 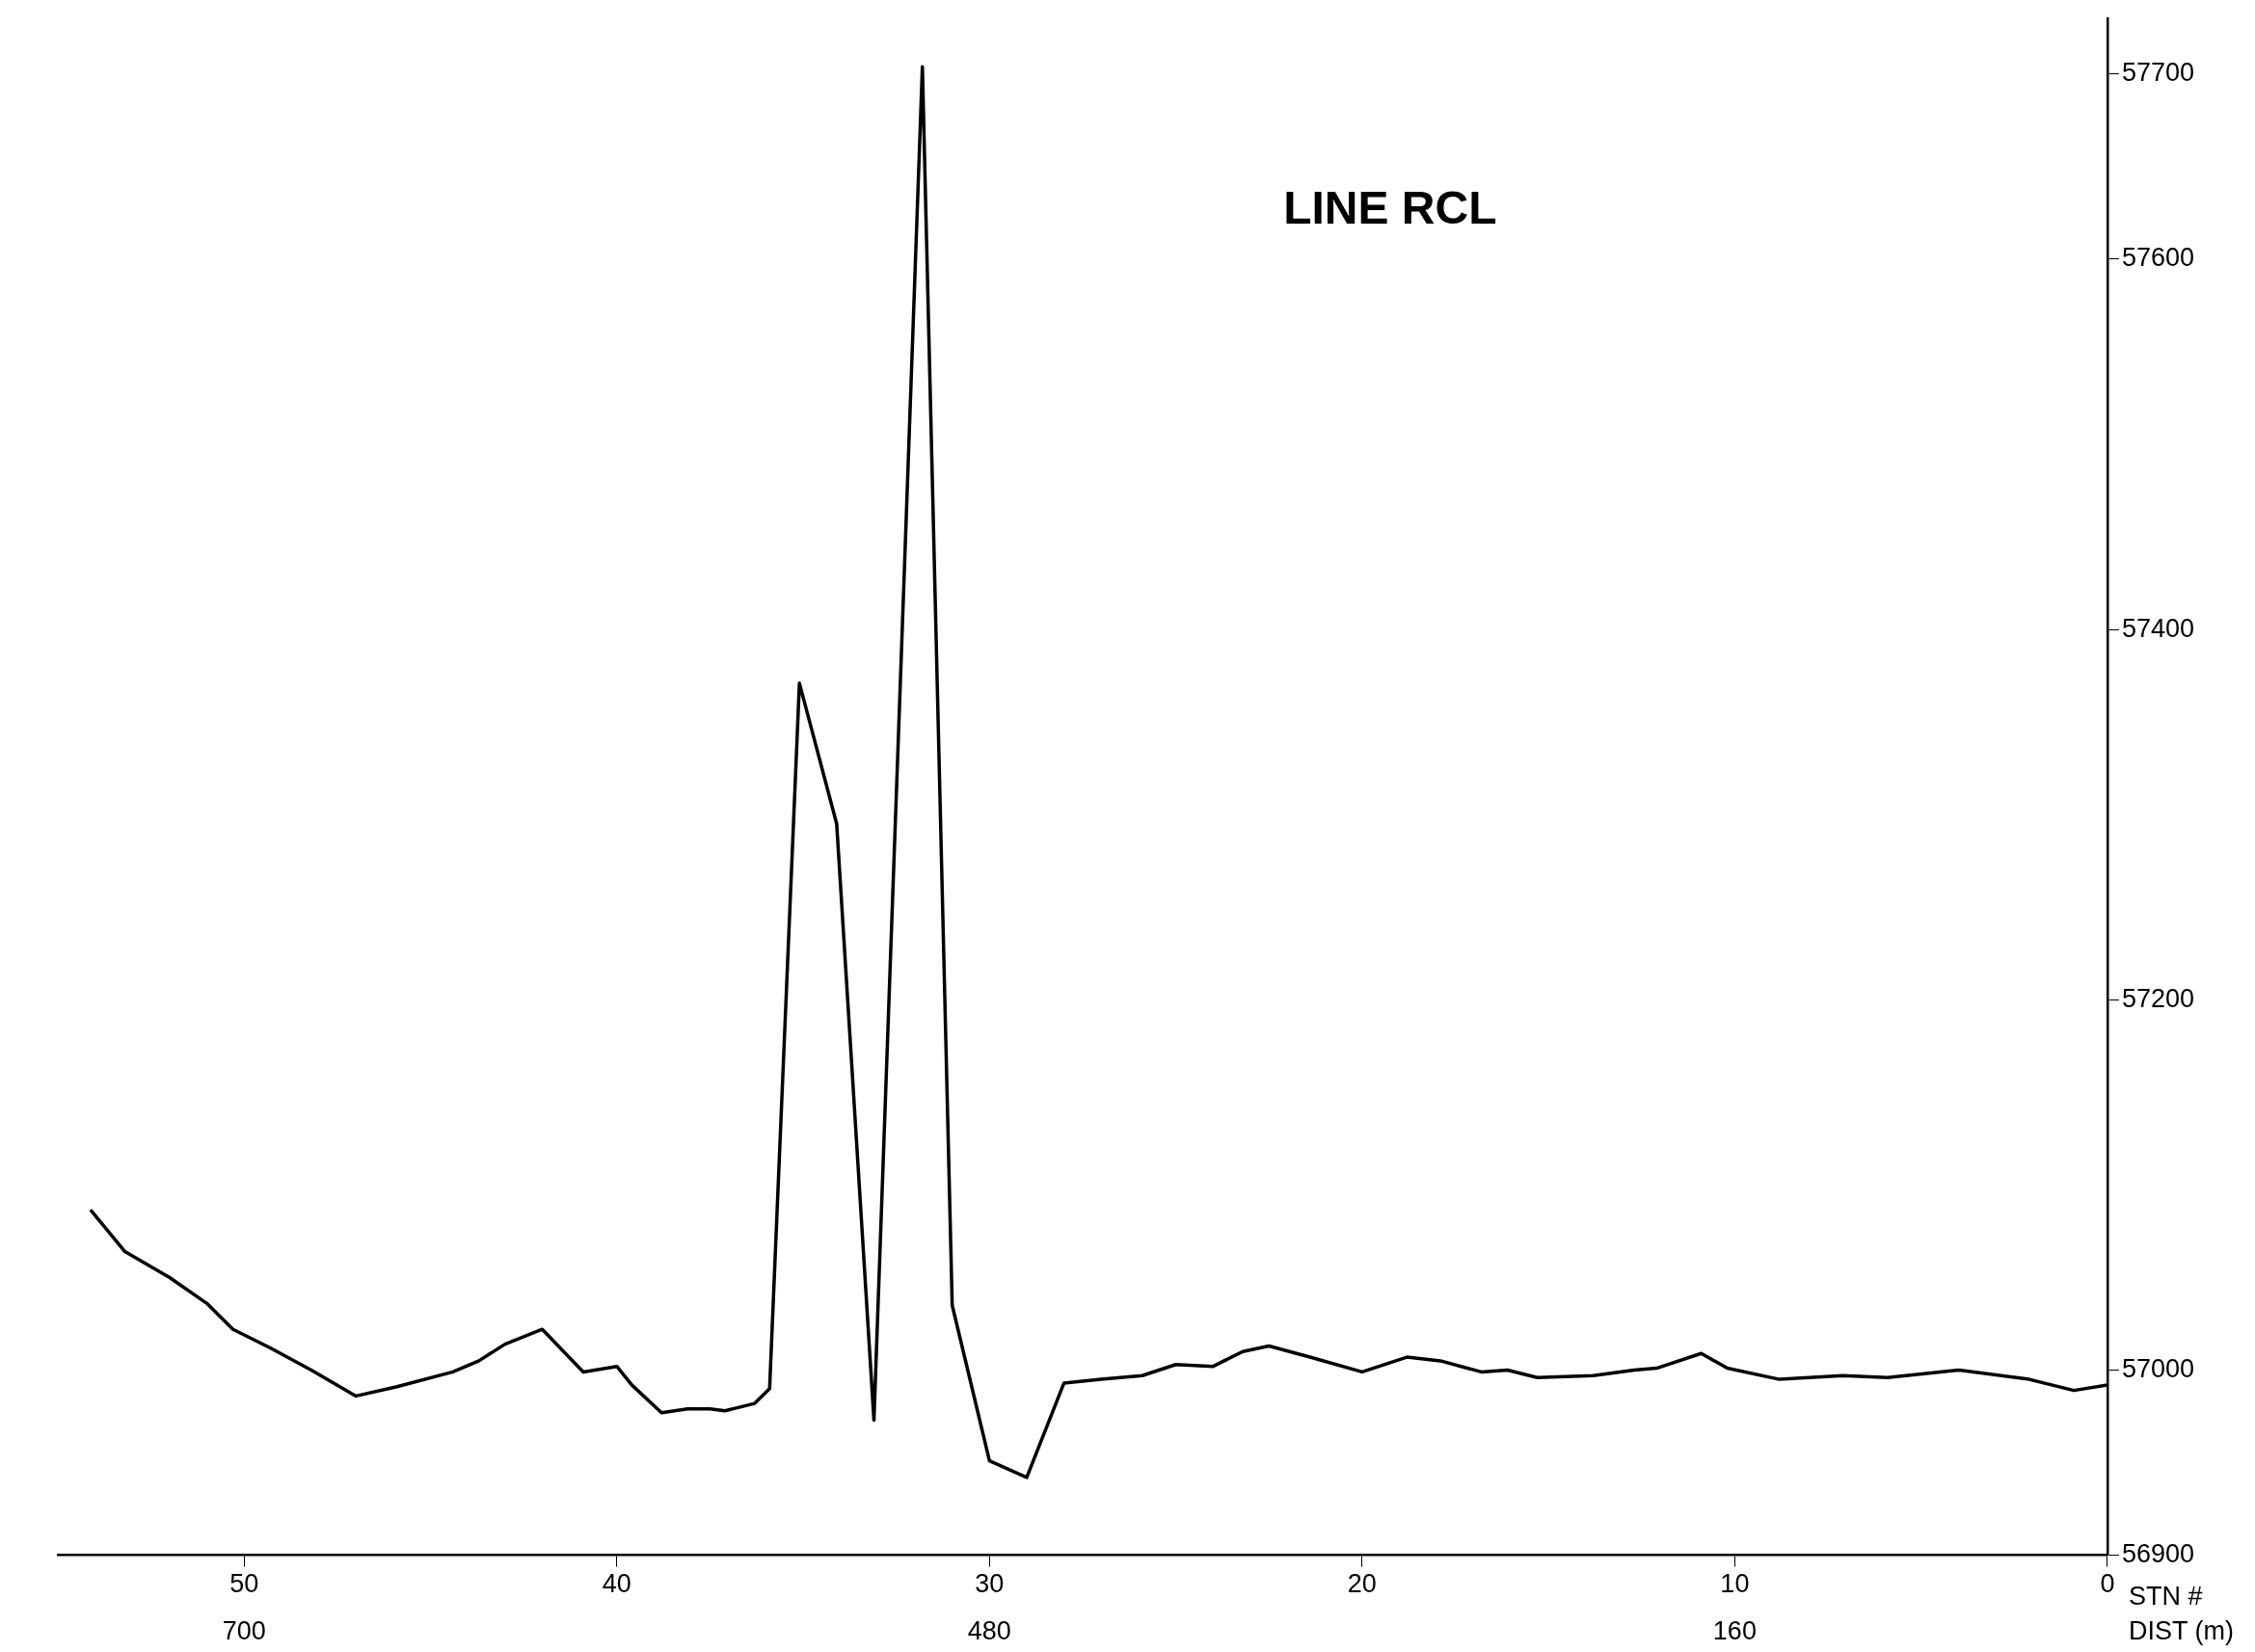 I want to click on y-tick-label: 57000, so click(x=2158, y=1368).